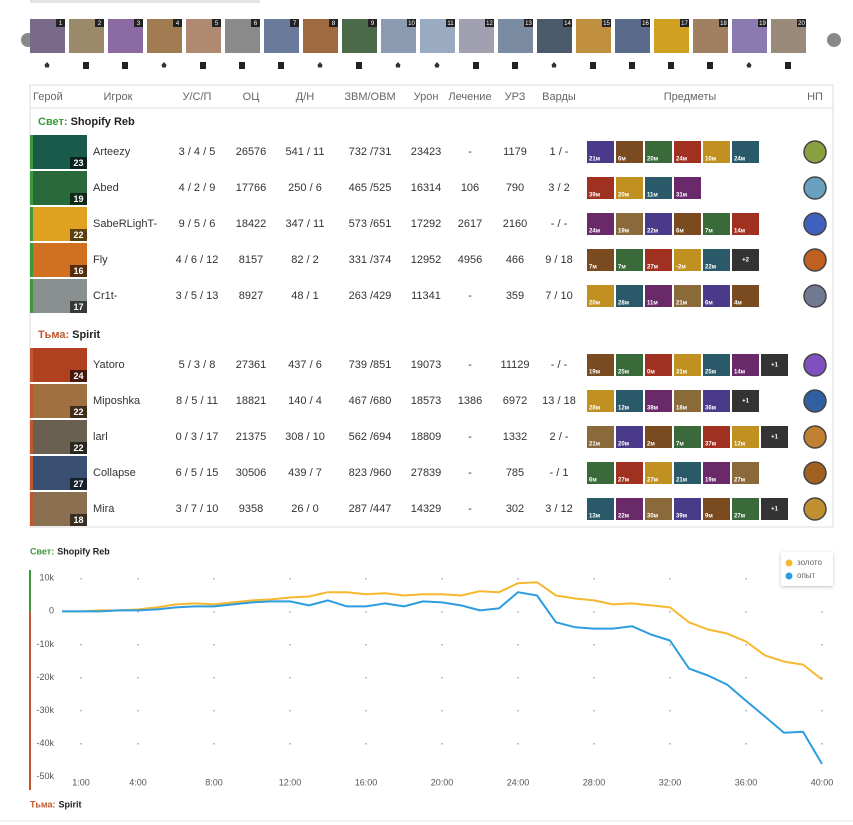 The width and height of the screenshot is (853, 825). What do you see at coordinates (470, 401) in the screenshot?
I see `stat-heal: 1386` at bounding box center [470, 401].